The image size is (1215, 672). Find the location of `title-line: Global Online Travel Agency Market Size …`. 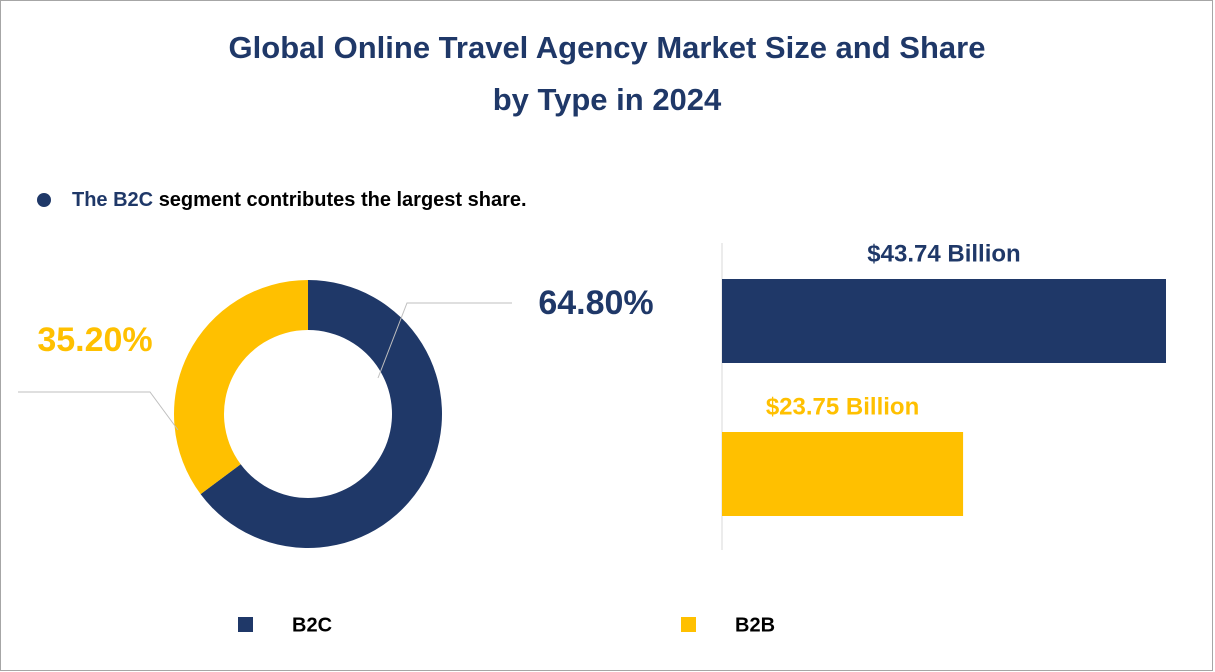

title-line: Global Online Travel Agency Market Size … is located at coordinates (607, 47).